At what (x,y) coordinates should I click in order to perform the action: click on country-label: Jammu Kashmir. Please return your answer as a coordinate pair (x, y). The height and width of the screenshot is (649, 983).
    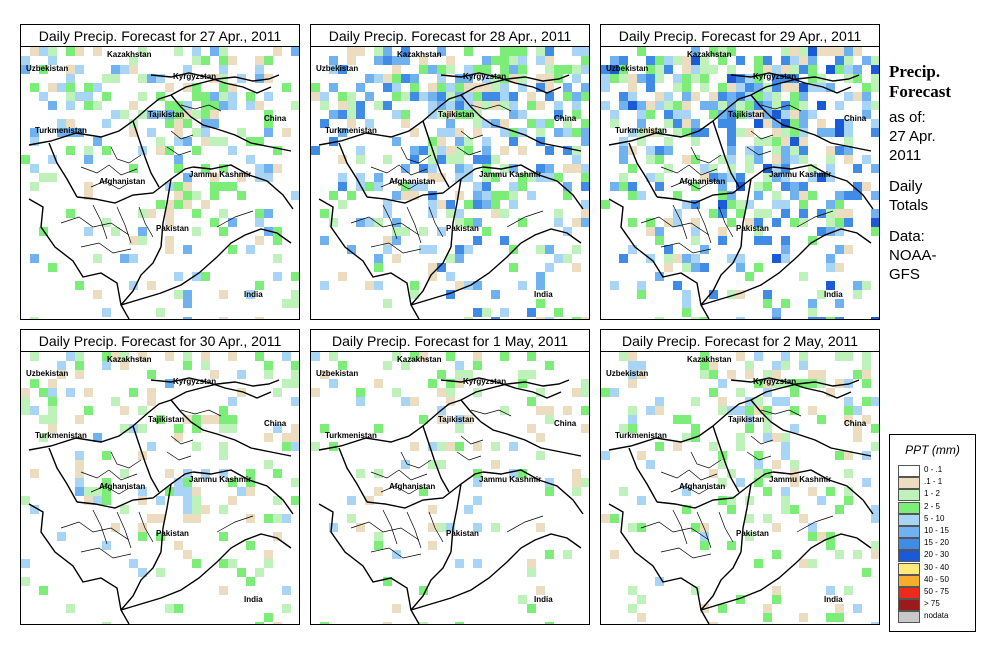
    Looking at the image, I should click on (800, 174).